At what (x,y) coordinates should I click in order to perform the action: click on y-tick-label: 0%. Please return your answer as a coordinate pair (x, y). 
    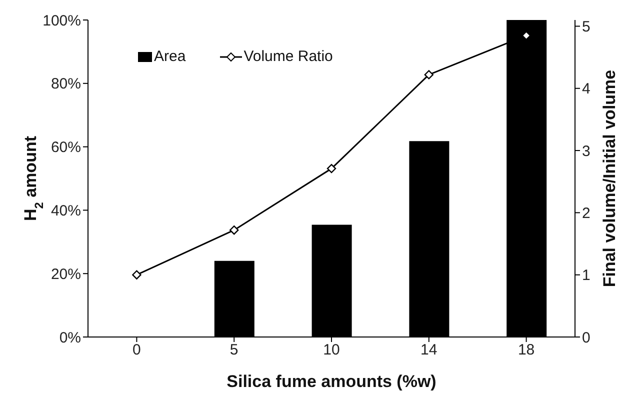
    Looking at the image, I should click on (70, 337).